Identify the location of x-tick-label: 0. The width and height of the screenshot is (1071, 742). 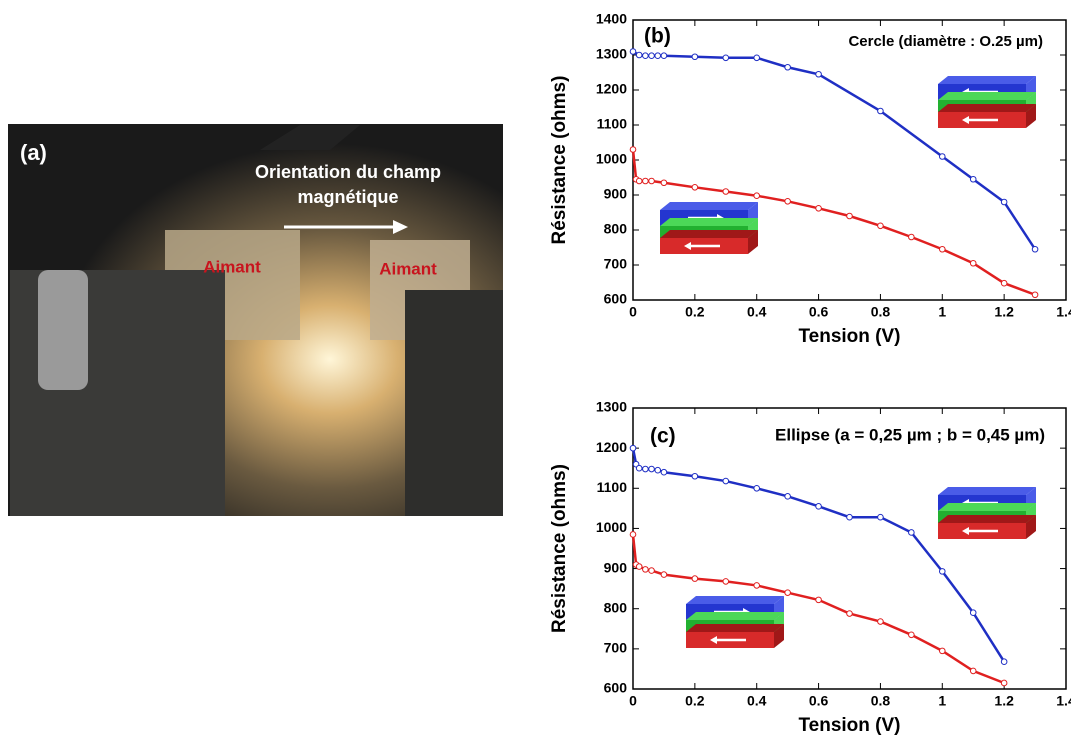
(633, 312).